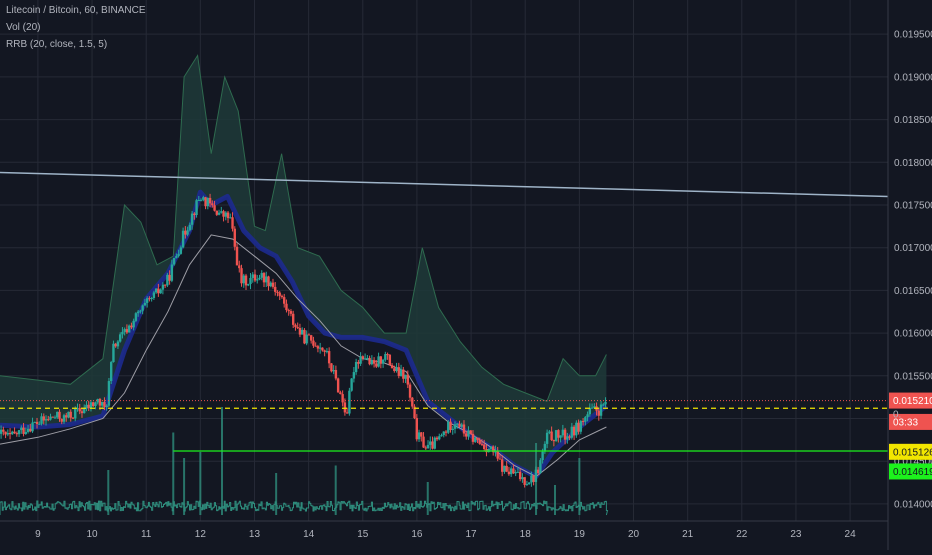 Image resolution: width=932 pixels, height=555 pixels. What do you see at coordinates (905, 422) in the screenshot?
I see `price-label: 03:33` at bounding box center [905, 422].